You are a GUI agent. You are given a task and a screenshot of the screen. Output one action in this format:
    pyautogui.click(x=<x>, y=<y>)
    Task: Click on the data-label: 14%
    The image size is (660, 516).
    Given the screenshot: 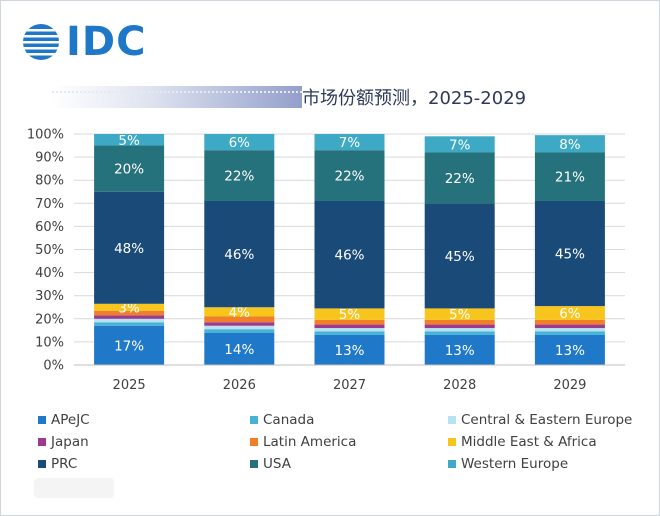 What is the action you would take?
    pyautogui.click(x=239, y=350)
    